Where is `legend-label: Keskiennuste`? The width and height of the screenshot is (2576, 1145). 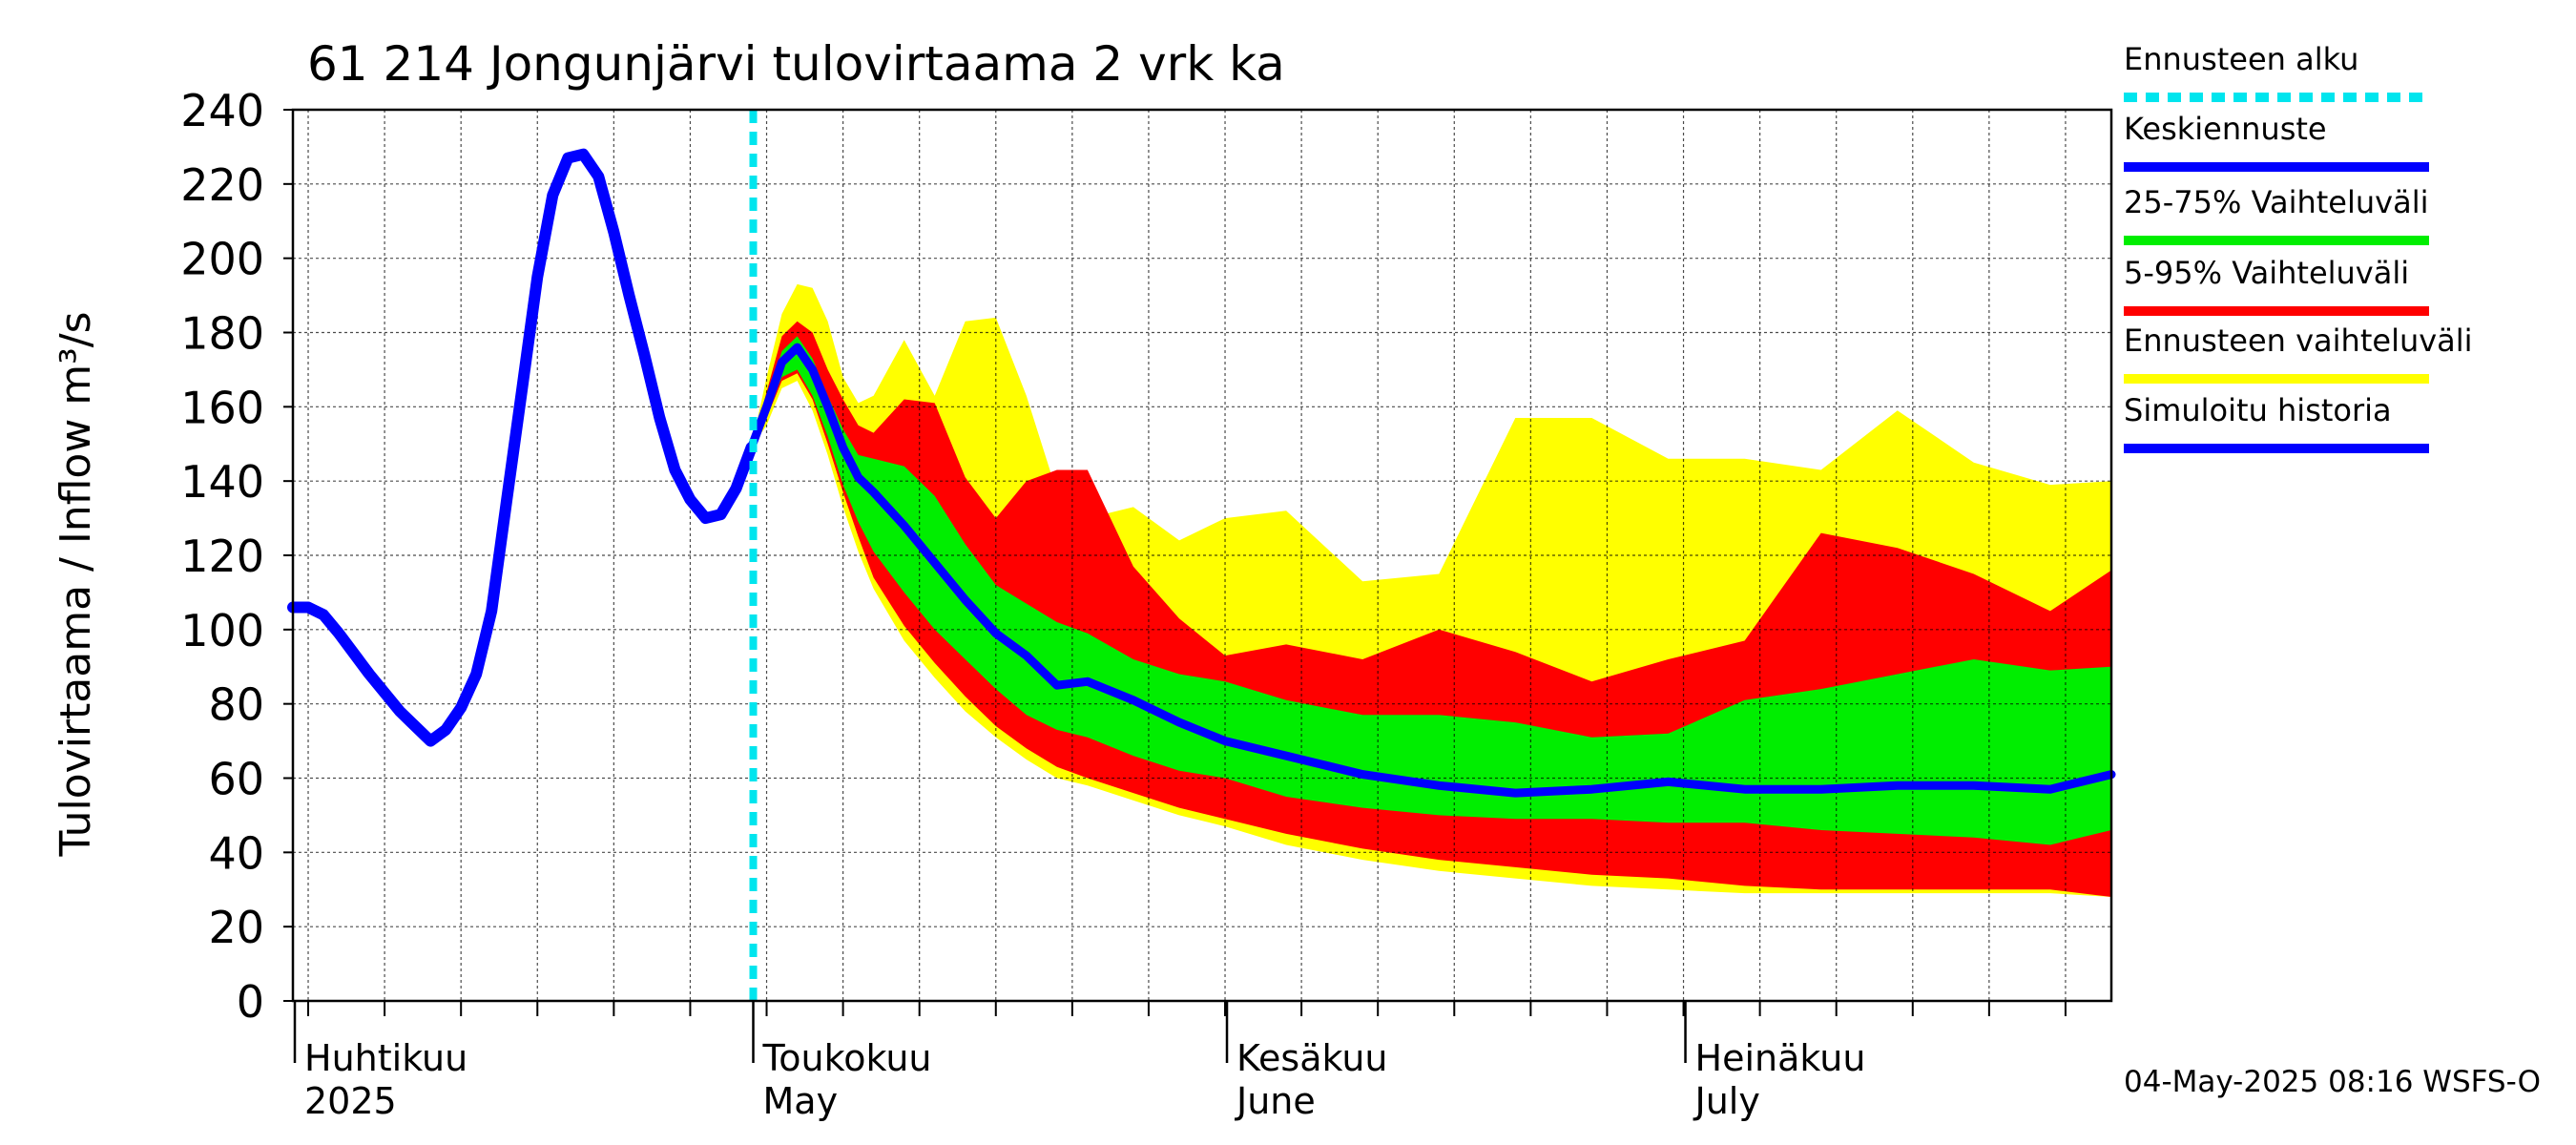
legend-label: Keskiennuste is located at coordinates (2225, 129).